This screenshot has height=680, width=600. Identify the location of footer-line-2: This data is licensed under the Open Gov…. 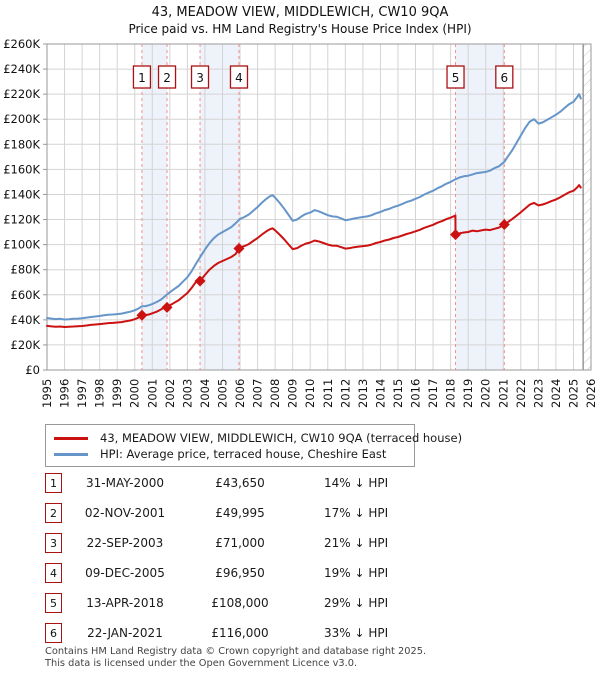
(201, 663).